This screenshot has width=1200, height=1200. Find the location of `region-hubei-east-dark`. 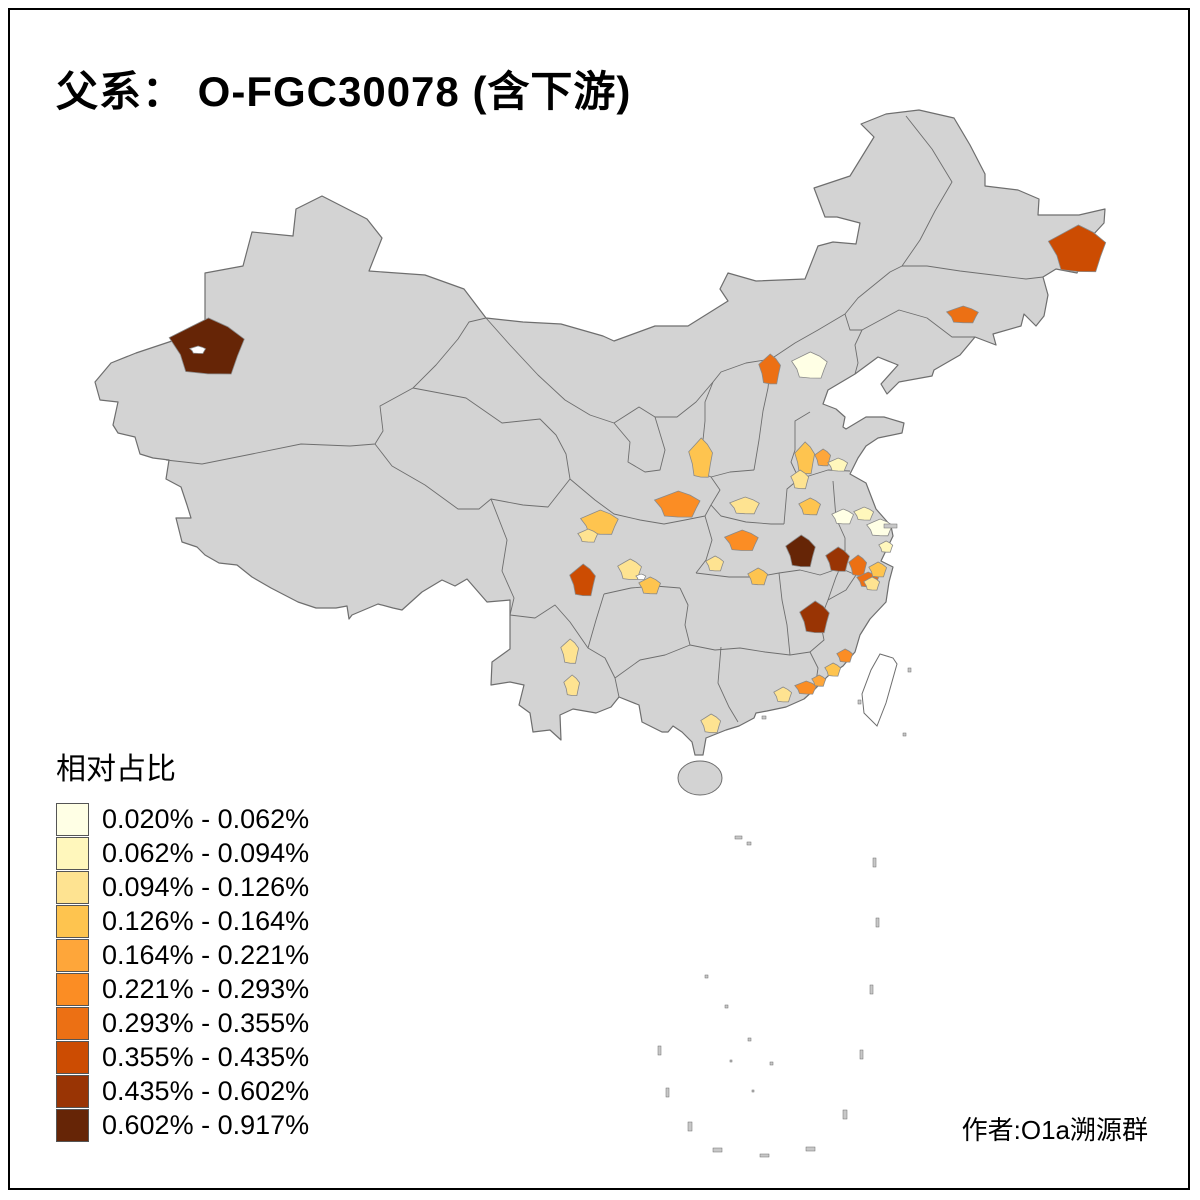

region-hubei-east-dark is located at coordinates (837, 559).